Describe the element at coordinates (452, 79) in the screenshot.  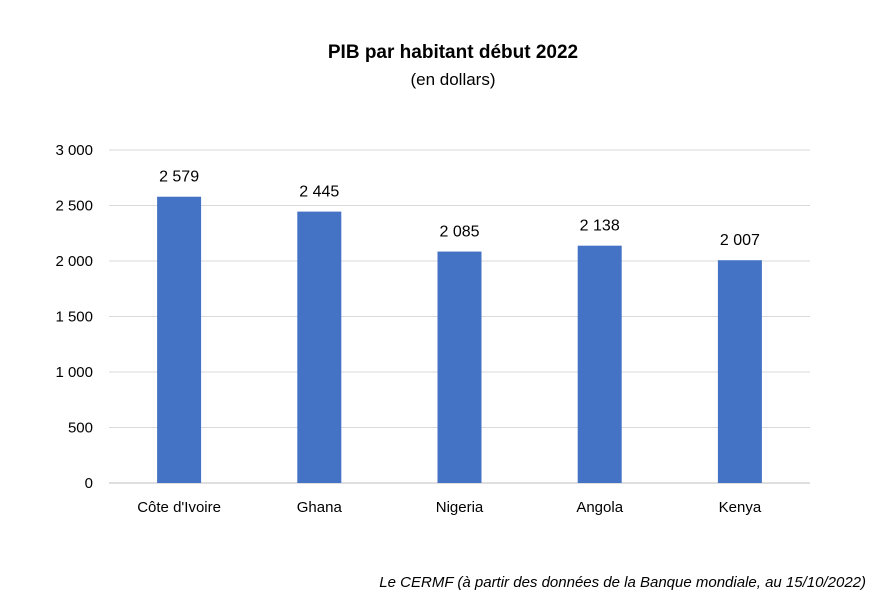
I see `chart-subtitle: (en dollars)` at that location.